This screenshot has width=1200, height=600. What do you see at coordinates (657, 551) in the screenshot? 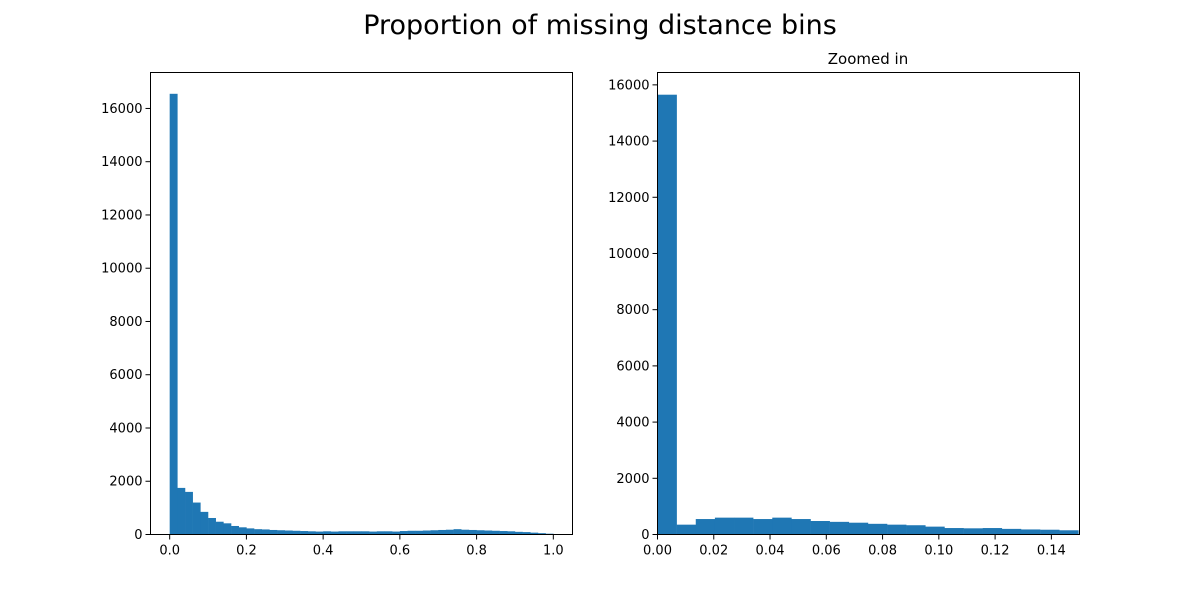
I see `x-tick-label: 0.00` at bounding box center [657, 551].